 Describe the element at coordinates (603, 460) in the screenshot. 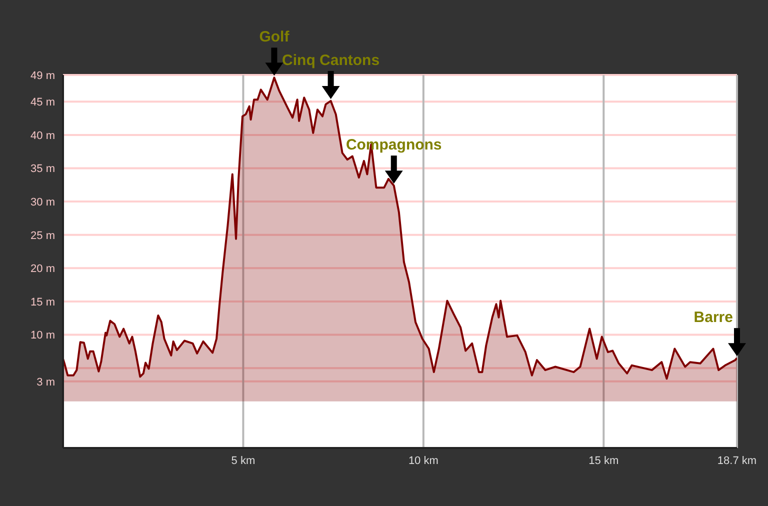

I see `x-tick-label: 15 km` at that location.